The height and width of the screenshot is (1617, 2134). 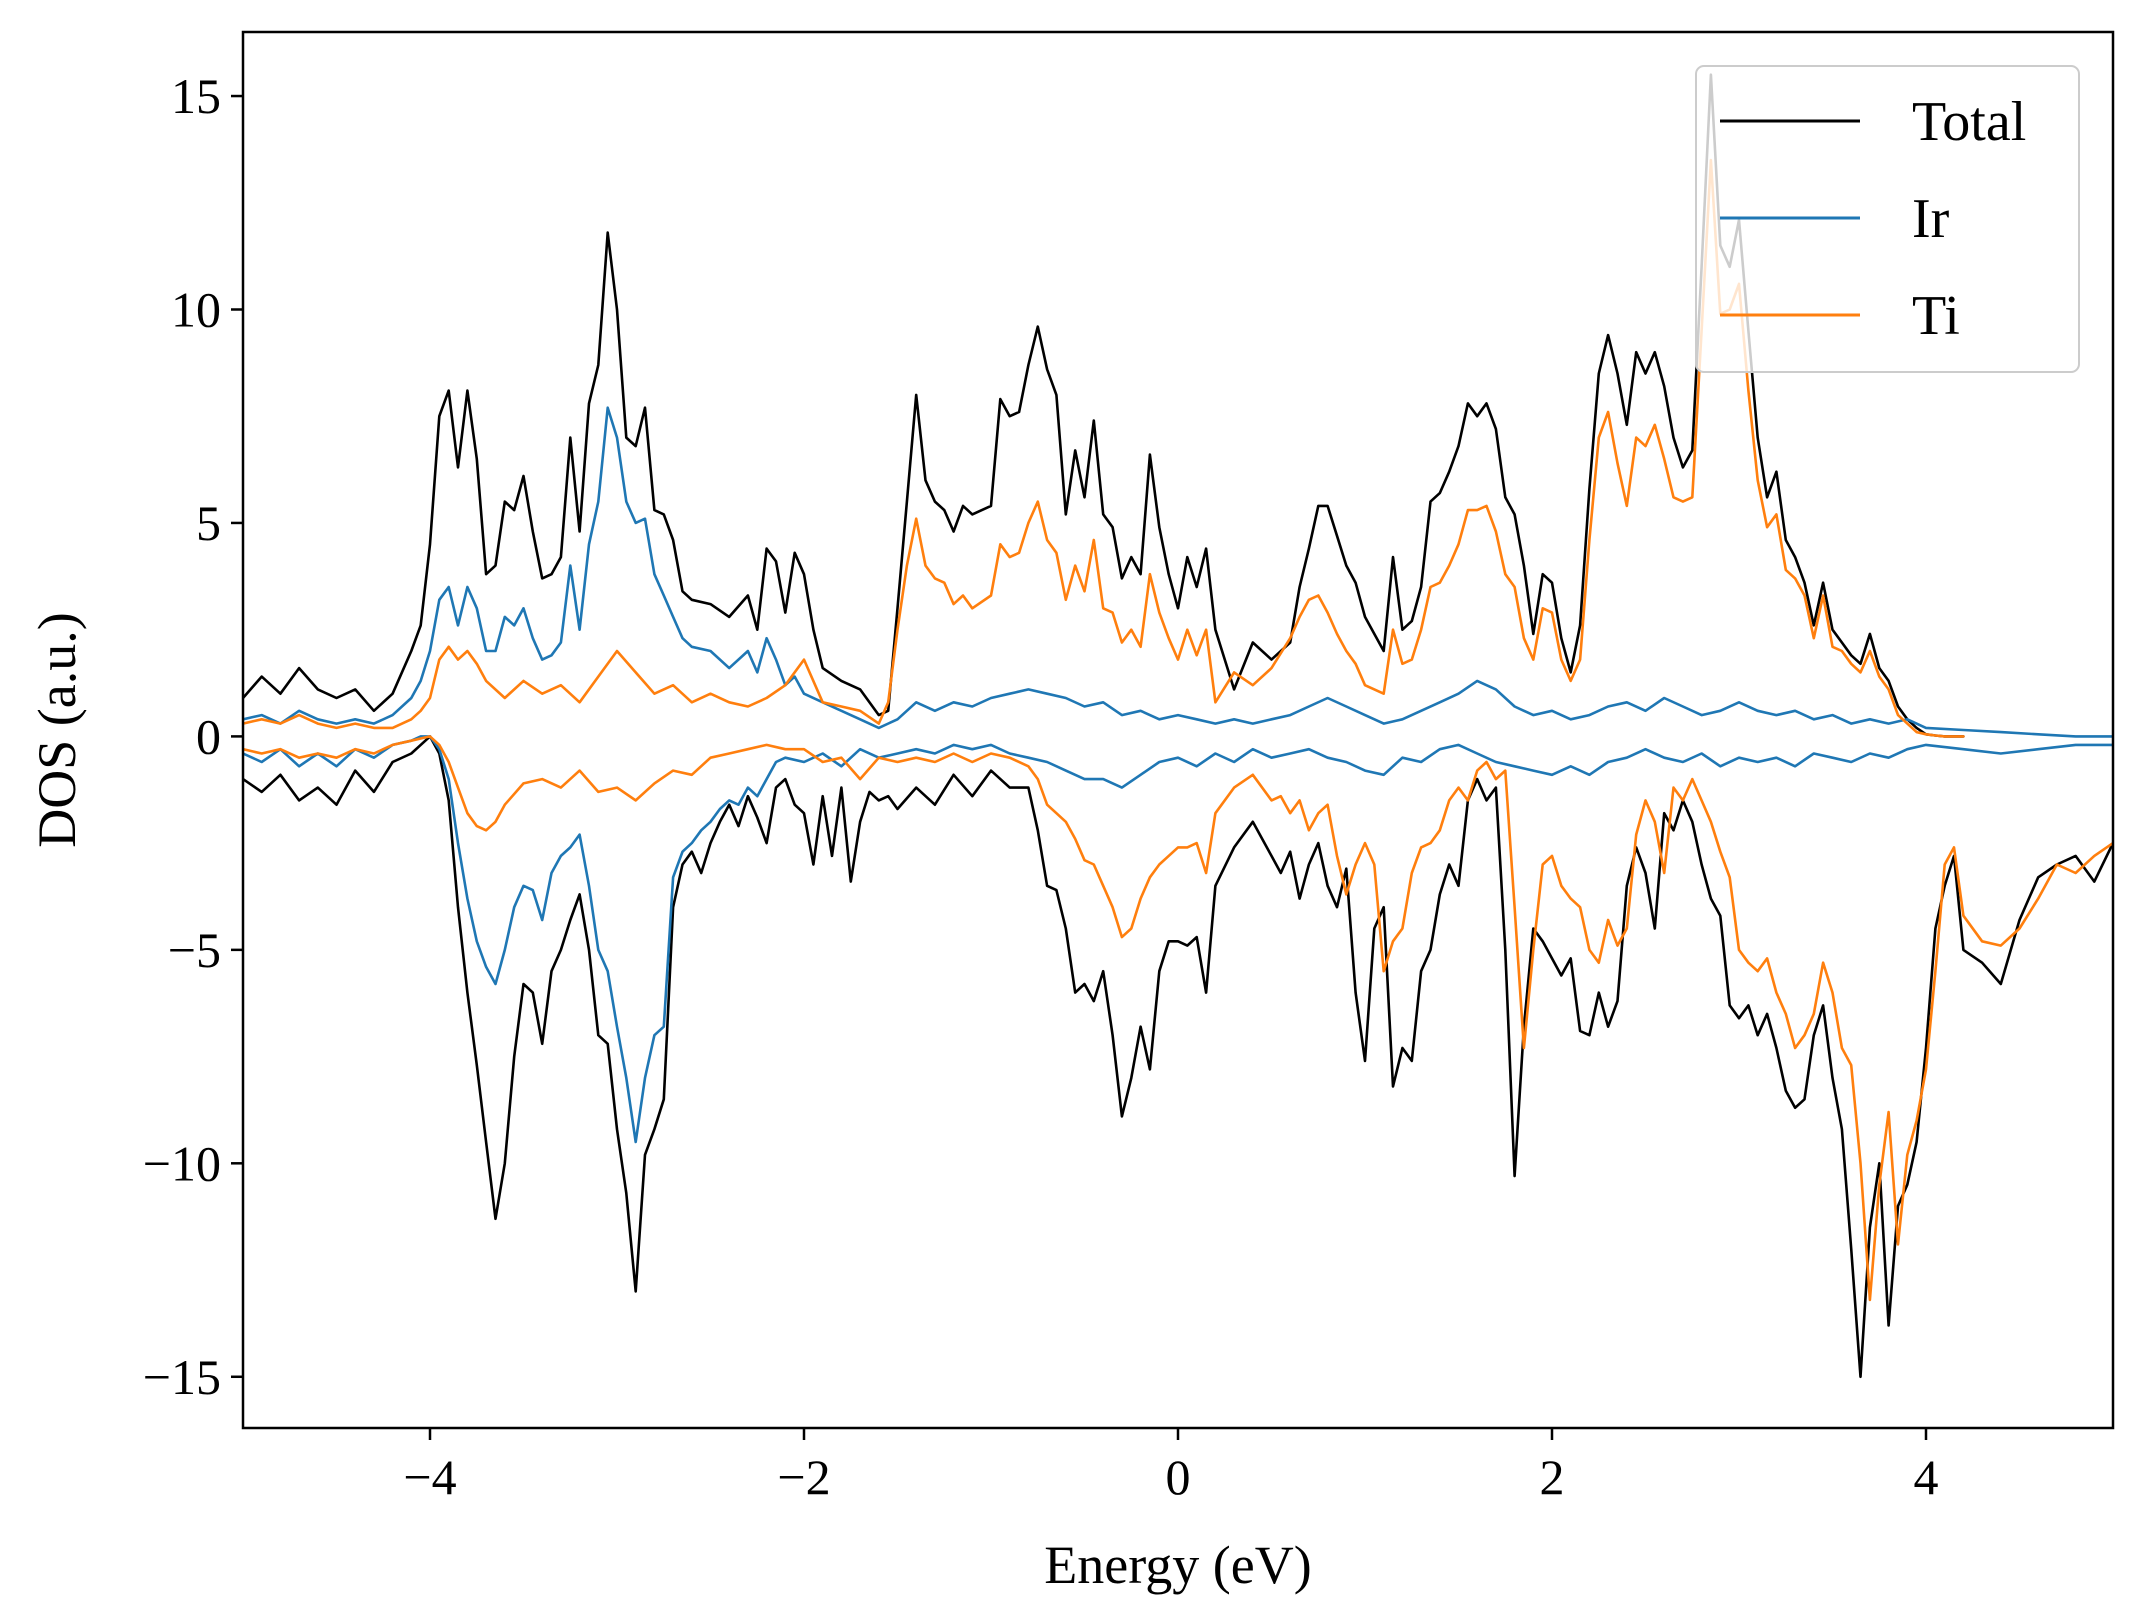 What do you see at coordinates (208, 523) in the screenshot?
I see `y-tick-label: 5` at bounding box center [208, 523].